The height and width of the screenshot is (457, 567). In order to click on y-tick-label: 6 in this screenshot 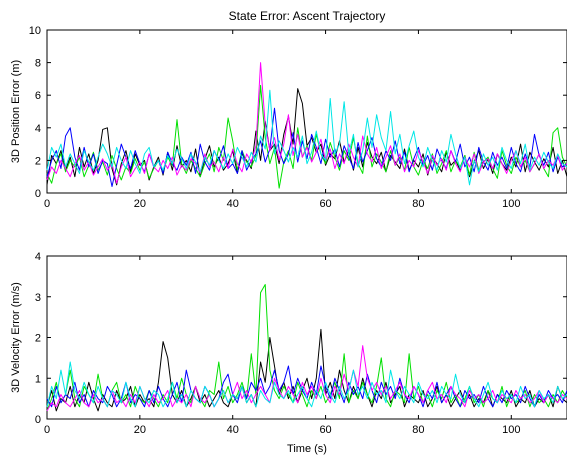, I will do `click(38, 96)`.